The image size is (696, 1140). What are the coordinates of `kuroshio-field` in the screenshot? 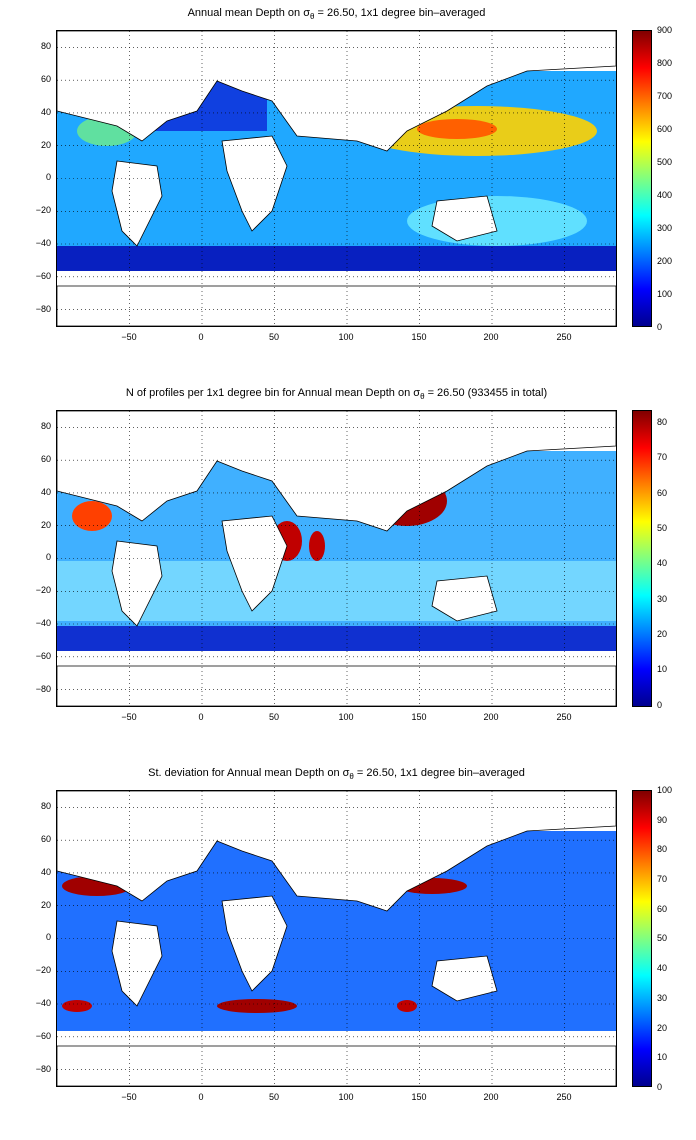 It's located at (457, 129).